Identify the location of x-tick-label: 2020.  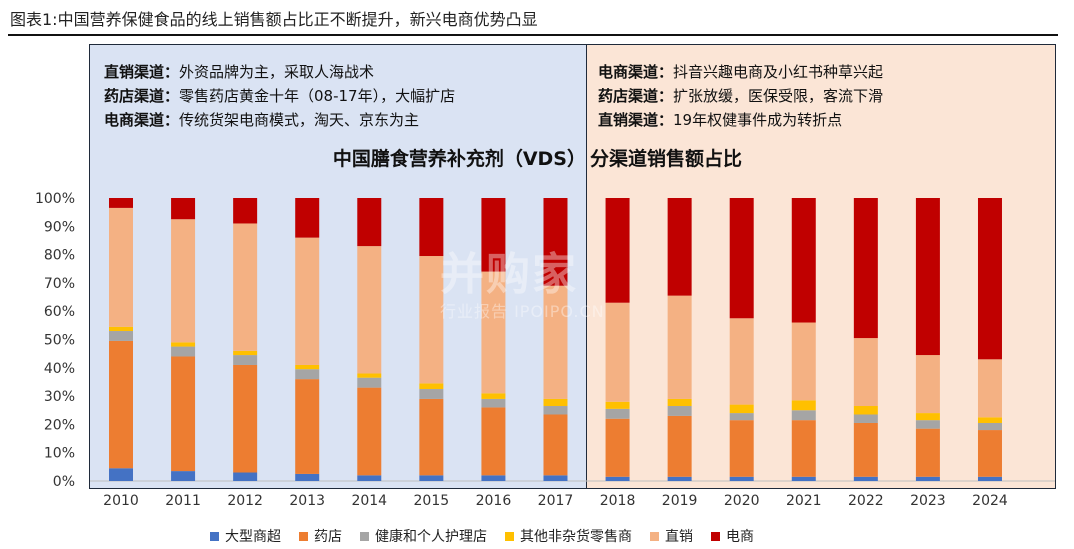
(742, 501).